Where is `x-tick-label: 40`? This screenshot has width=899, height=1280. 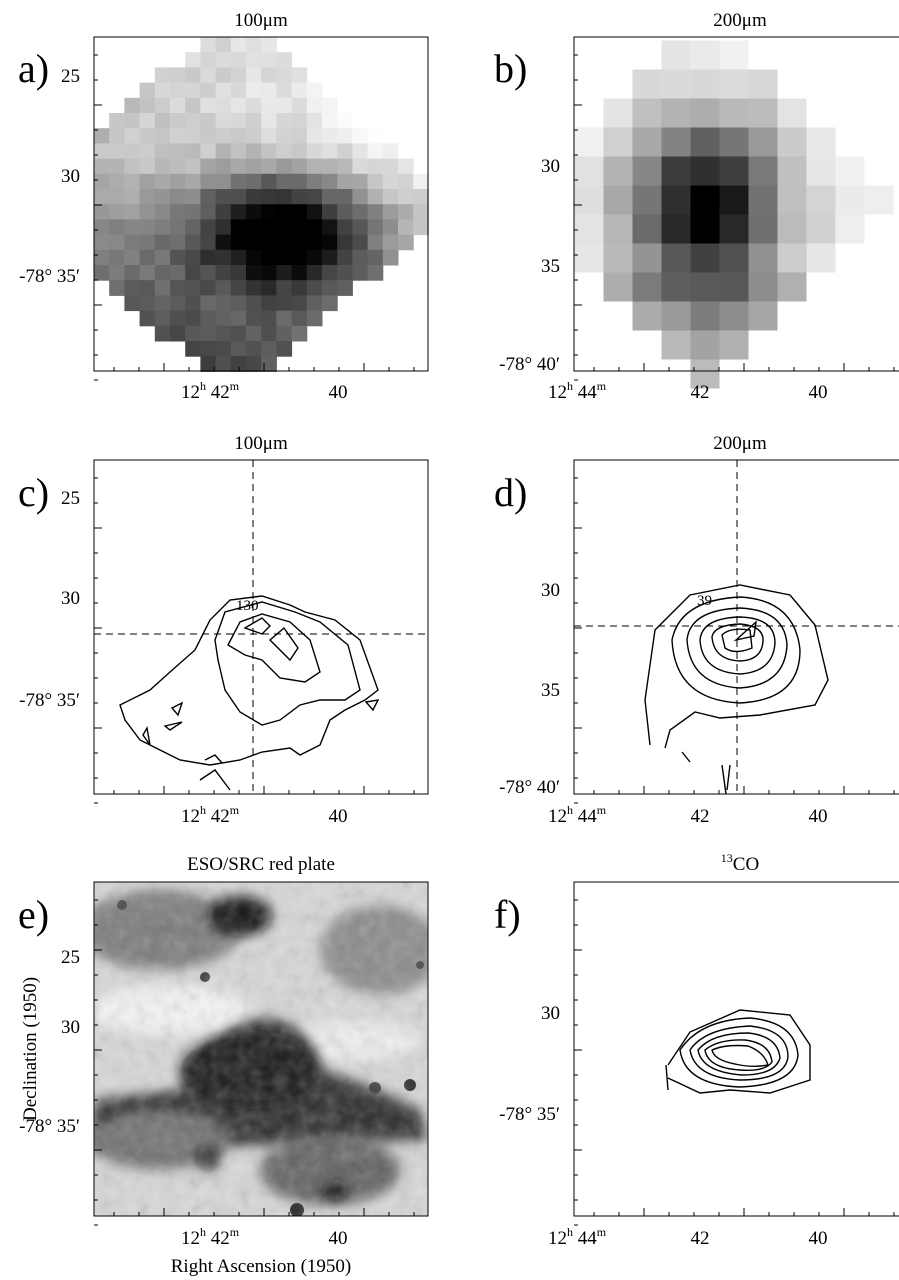
x-tick-label: 40 is located at coordinates (818, 392).